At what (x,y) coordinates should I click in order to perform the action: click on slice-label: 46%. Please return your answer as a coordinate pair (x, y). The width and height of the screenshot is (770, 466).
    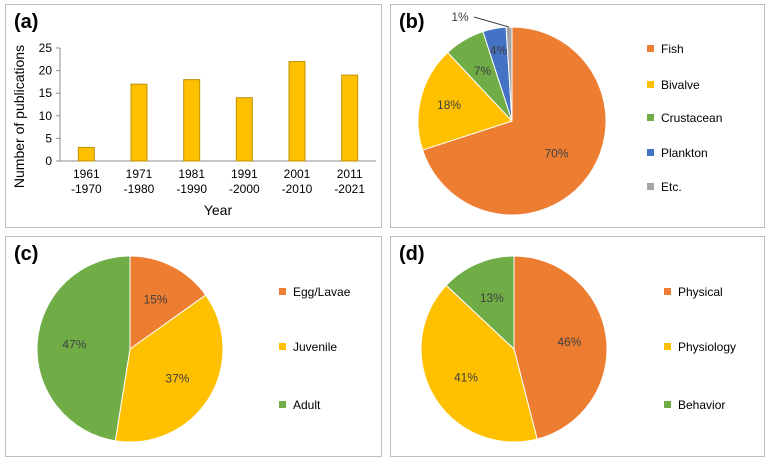
    Looking at the image, I should click on (569, 342).